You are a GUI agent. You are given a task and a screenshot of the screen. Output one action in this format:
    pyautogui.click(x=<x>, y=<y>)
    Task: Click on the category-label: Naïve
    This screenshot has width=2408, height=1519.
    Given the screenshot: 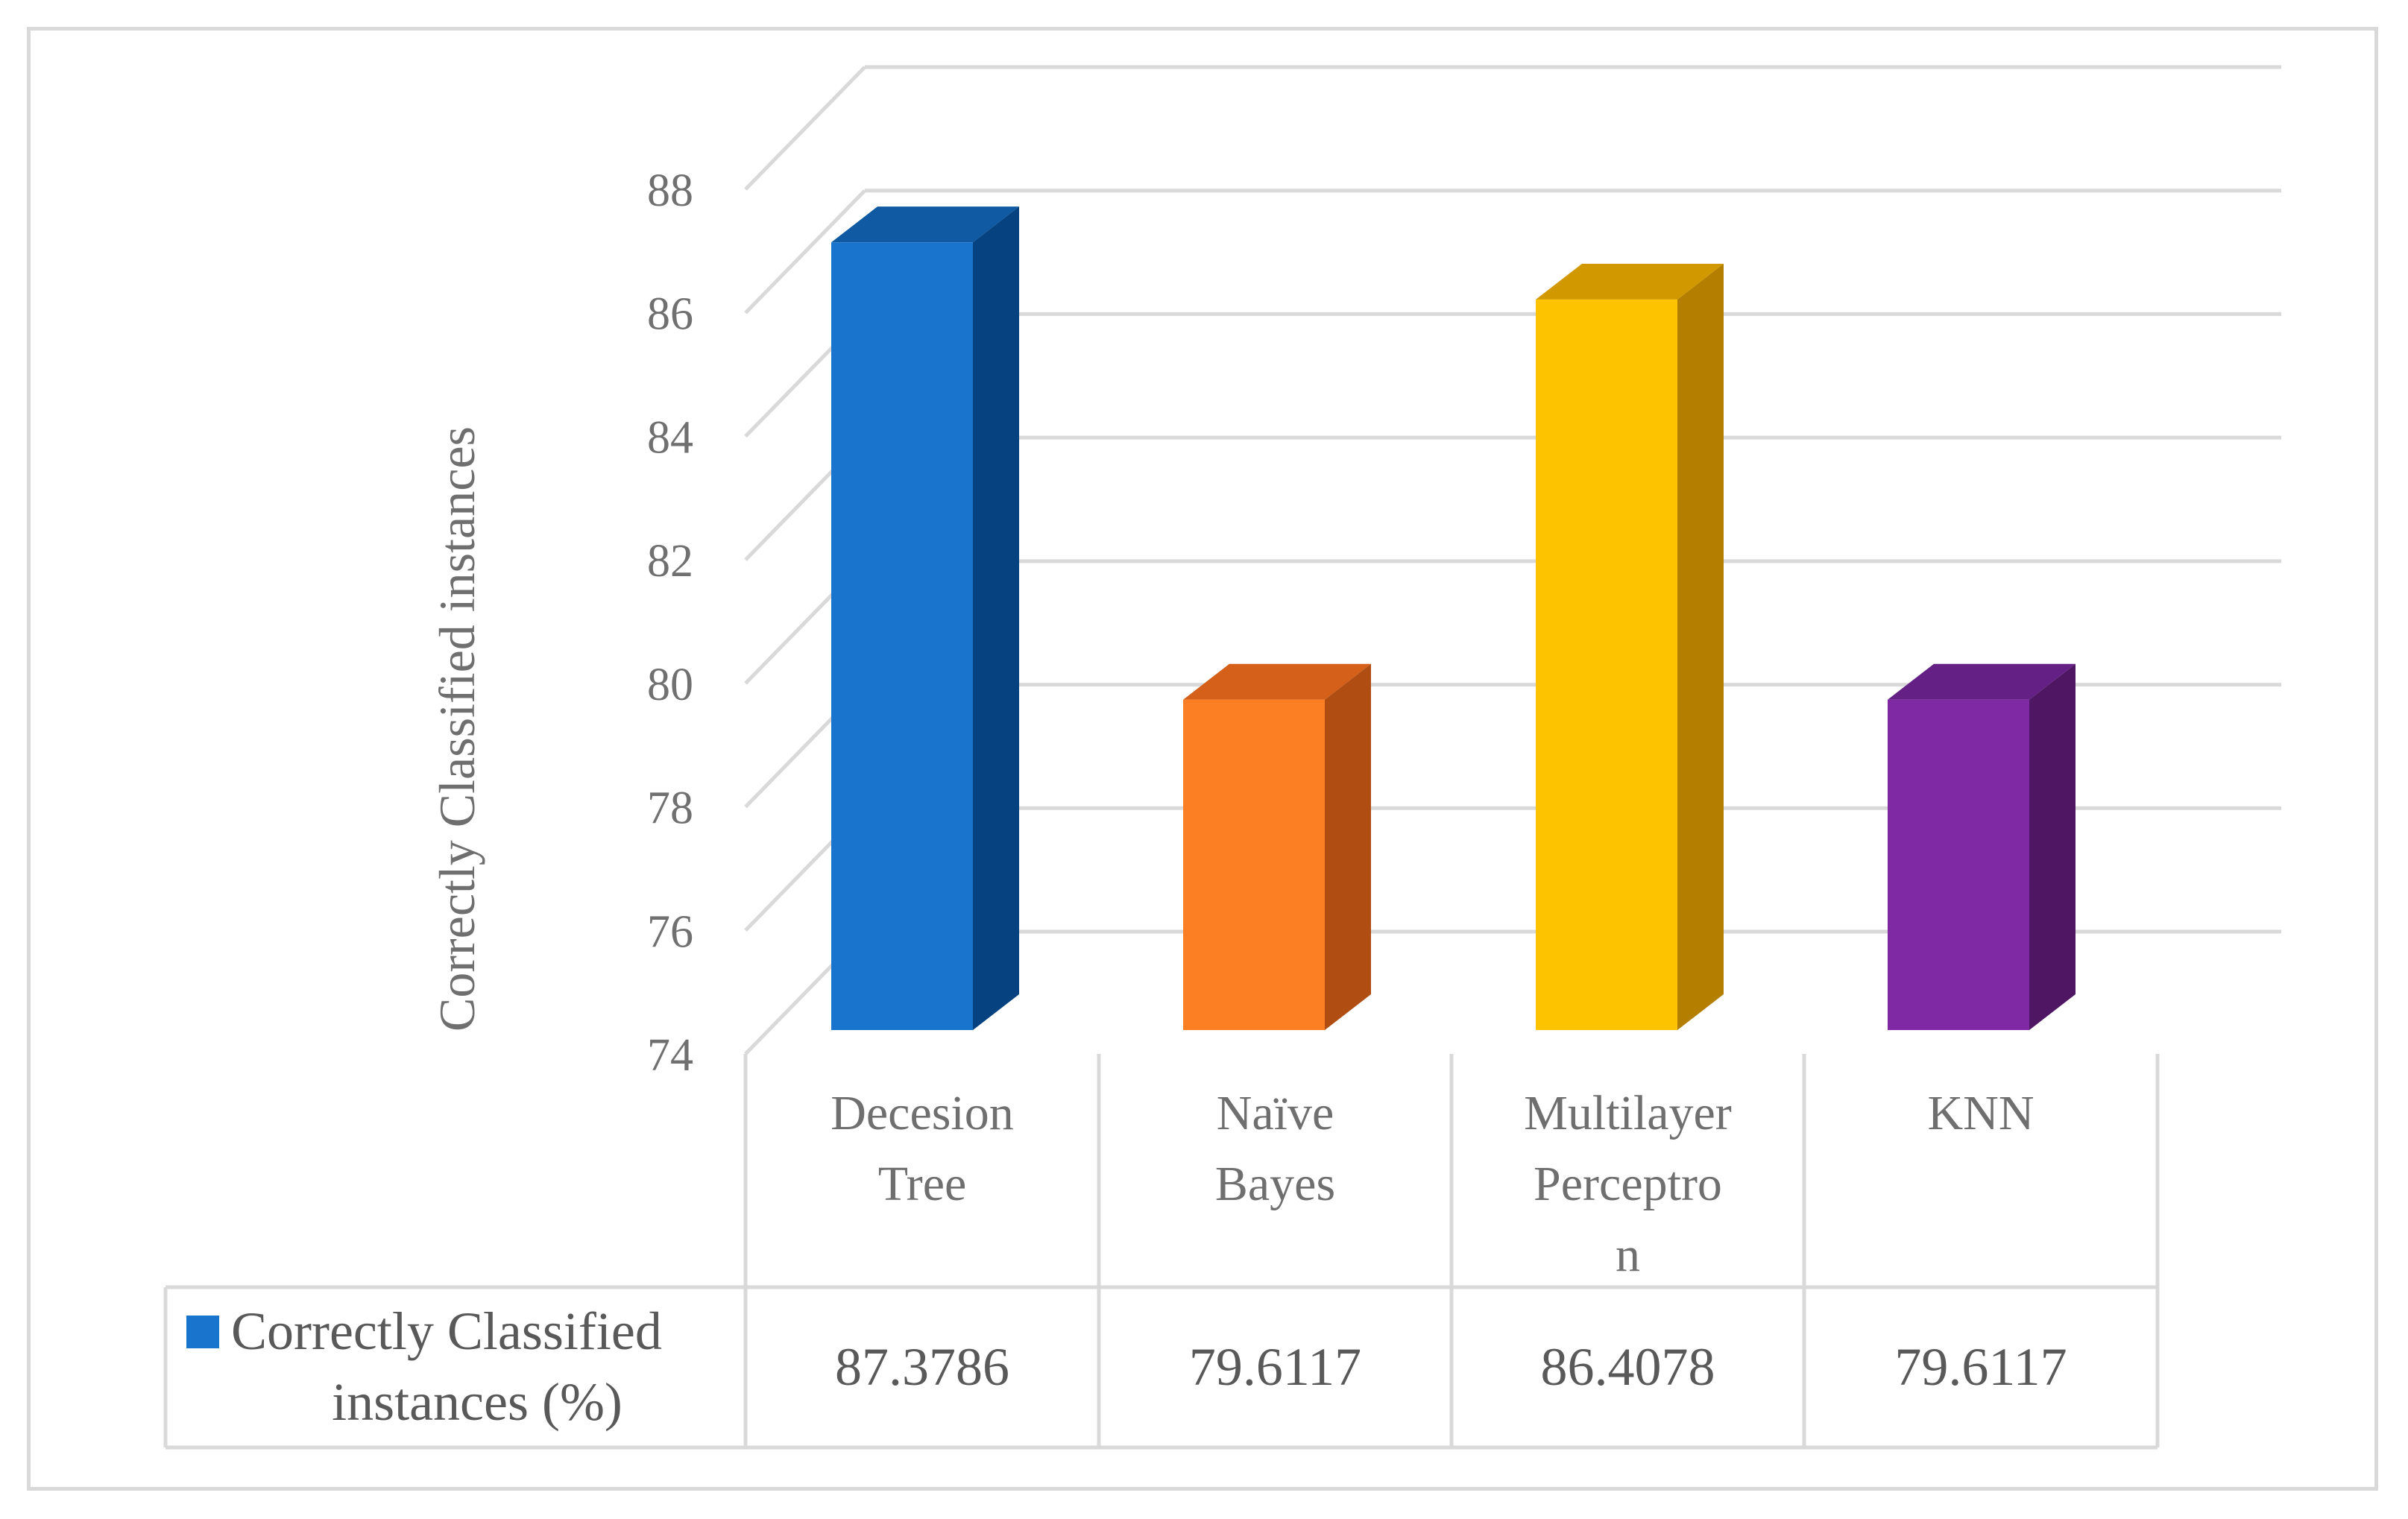 What is the action you would take?
    pyautogui.click(x=1275, y=1113)
    